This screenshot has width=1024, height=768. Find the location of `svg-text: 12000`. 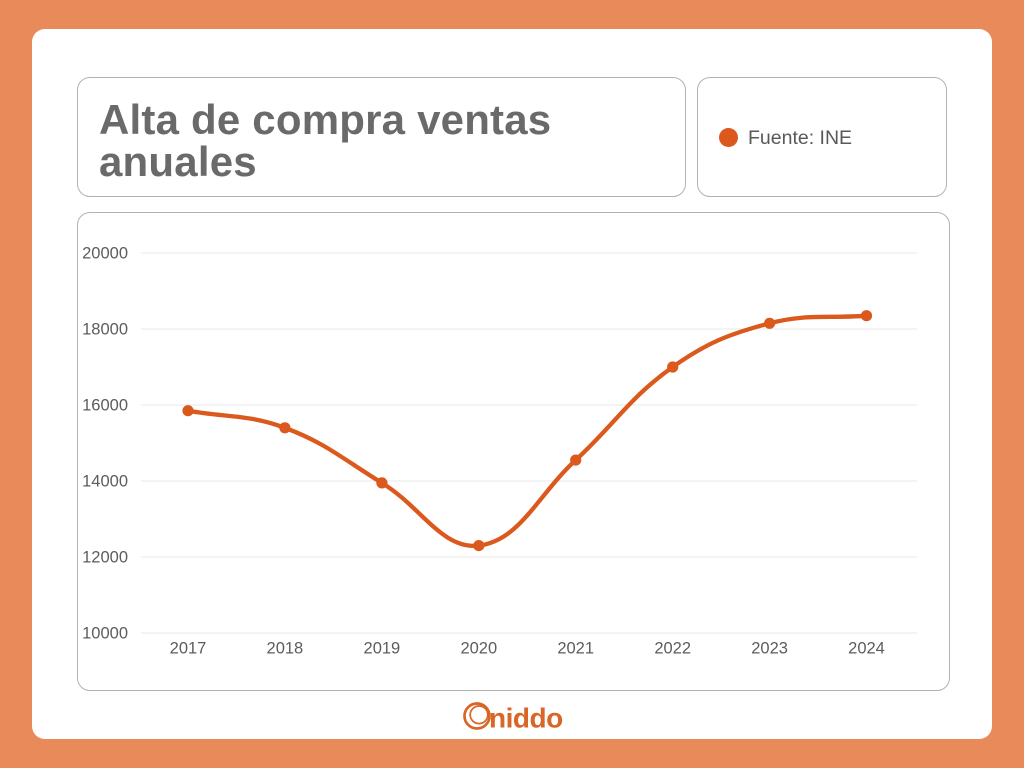

svg-text: 12000 is located at coordinates (105, 558).